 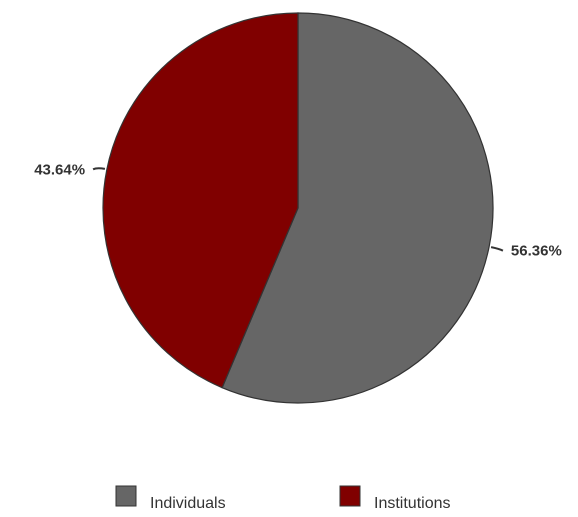 I want to click on legend-swatch-individuals, so click(x=126, y=496).